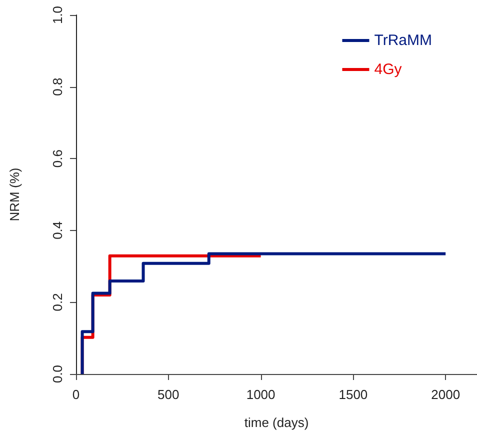  I want to click on y-axis-title: NRM (%), so click(14, 195).